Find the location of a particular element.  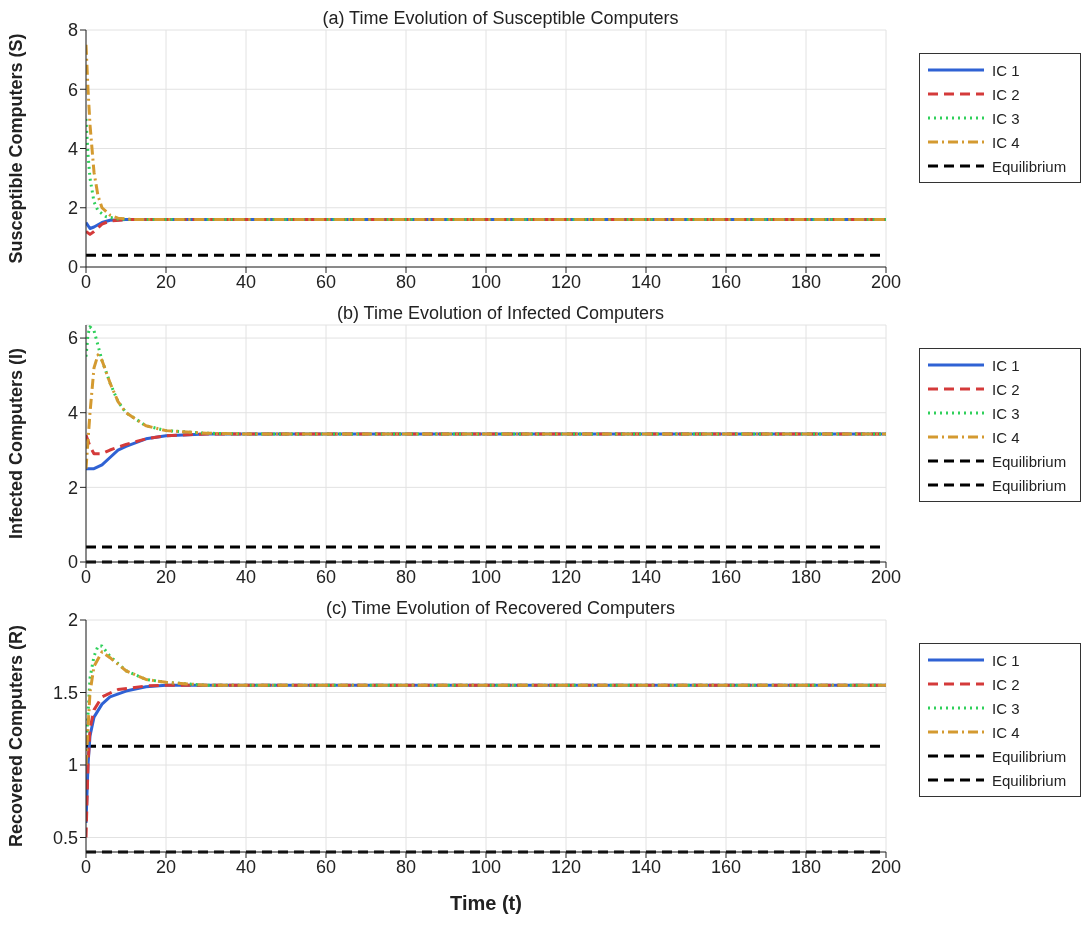

y-tick-label: 0.5 is located at coordinates (65, 837).